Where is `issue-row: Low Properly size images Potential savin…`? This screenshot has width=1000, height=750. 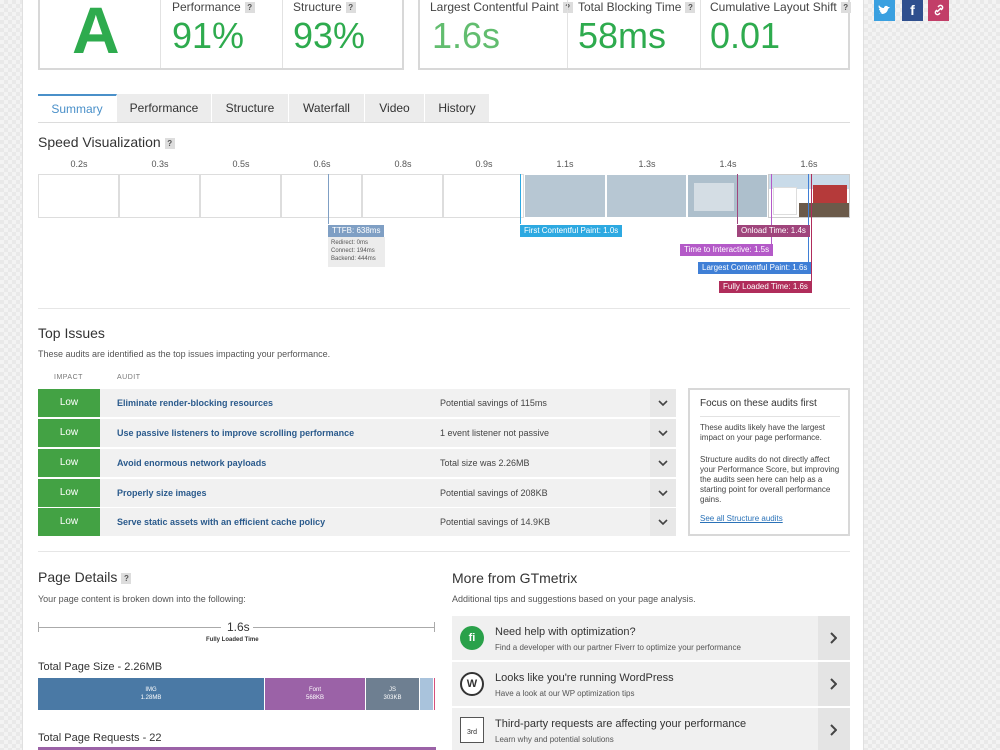
issue-row: Low Properly size images Potential savin… is located at coordinates (357, 493).